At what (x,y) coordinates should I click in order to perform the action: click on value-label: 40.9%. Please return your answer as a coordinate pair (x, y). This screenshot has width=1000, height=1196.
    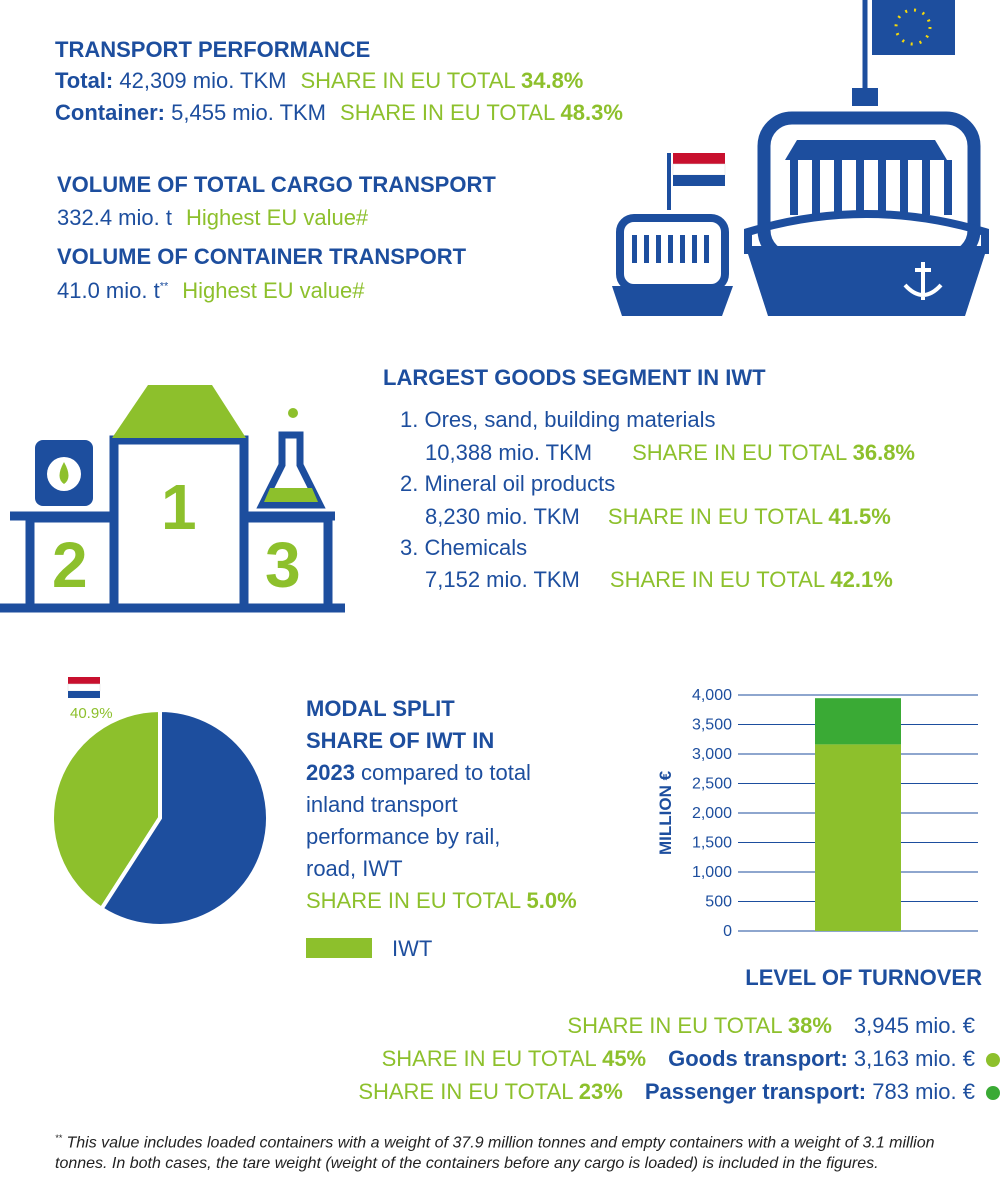
    Looking at the image, I should click on (91, 713).